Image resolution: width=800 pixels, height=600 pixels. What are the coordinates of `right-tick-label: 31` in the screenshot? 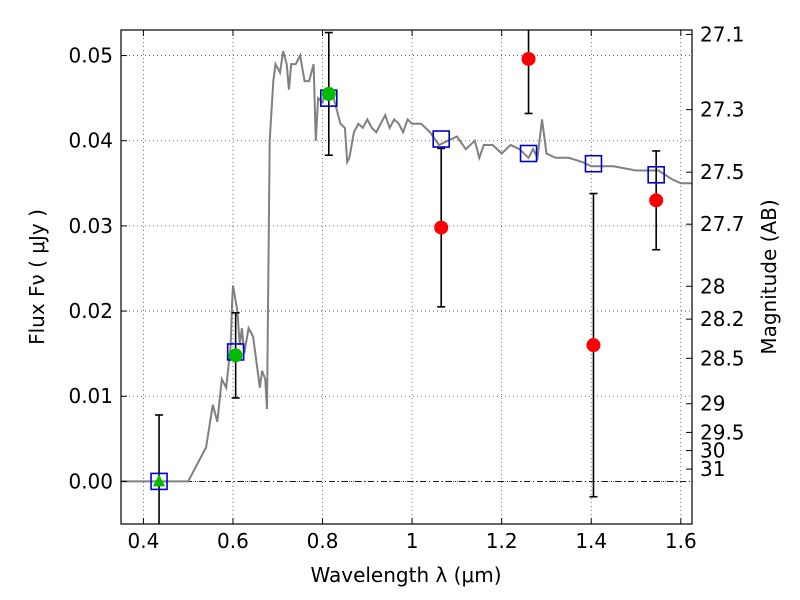 It's located at (712, 469).